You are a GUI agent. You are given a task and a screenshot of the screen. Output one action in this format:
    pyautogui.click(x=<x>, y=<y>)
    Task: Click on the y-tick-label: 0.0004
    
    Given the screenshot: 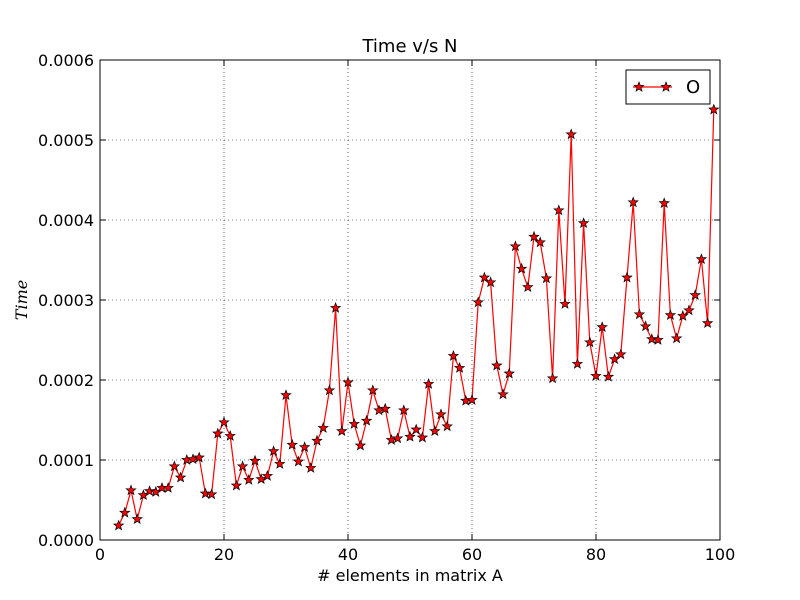 What is the action you would take?
    pyautogui.click(x=66, y=220)
    